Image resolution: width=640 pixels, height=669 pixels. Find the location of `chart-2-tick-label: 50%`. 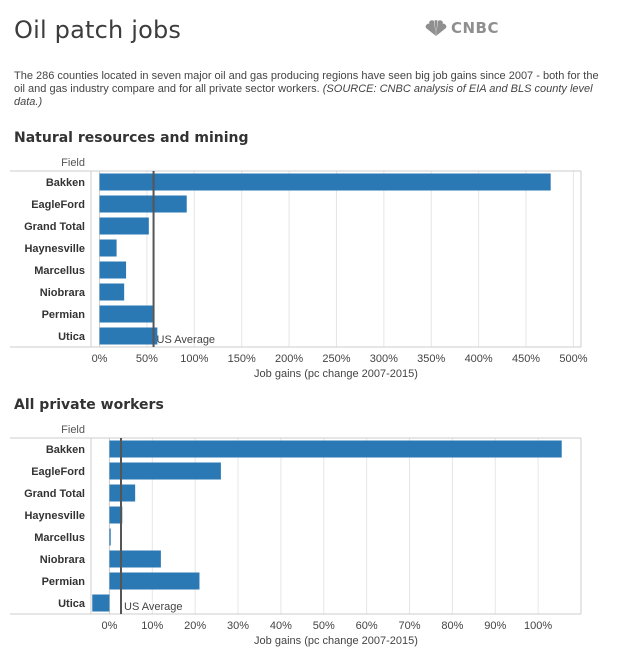

chart-2-tick-label: 50% is located at coordinates (324, 626).